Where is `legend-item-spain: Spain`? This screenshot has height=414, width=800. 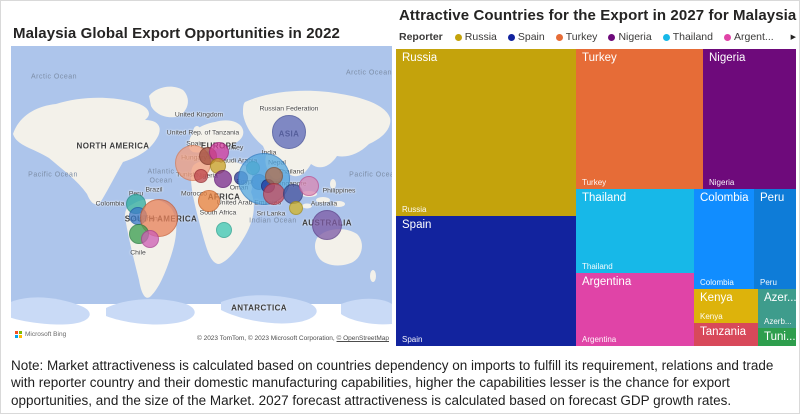 legend-item-spain: Spain is located at coordinates (526, 37).